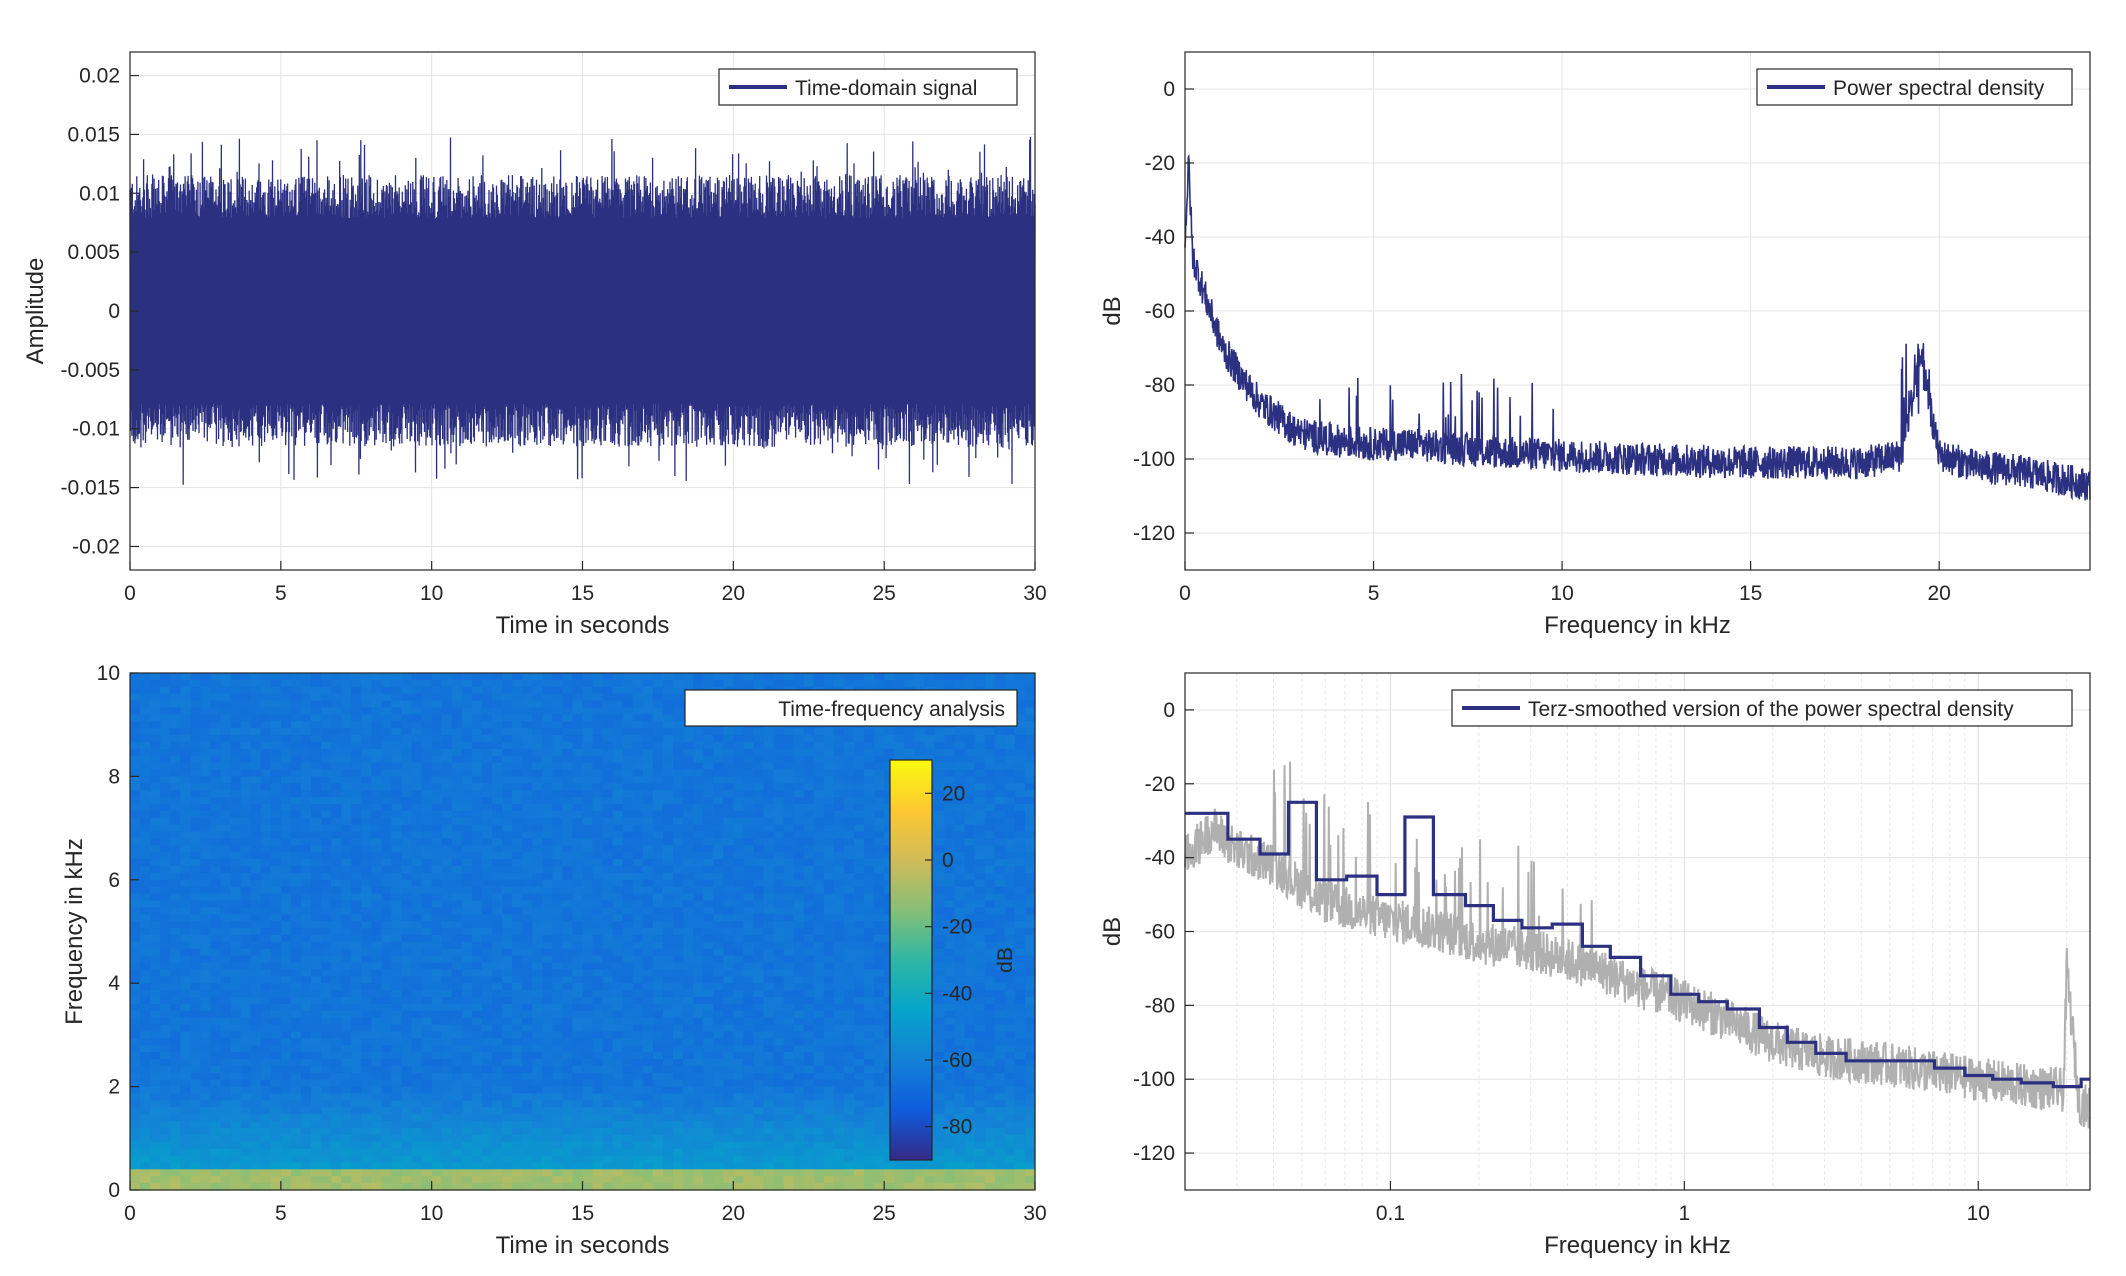  I want to click on x-tick-label: 30, so click(1034, 593).